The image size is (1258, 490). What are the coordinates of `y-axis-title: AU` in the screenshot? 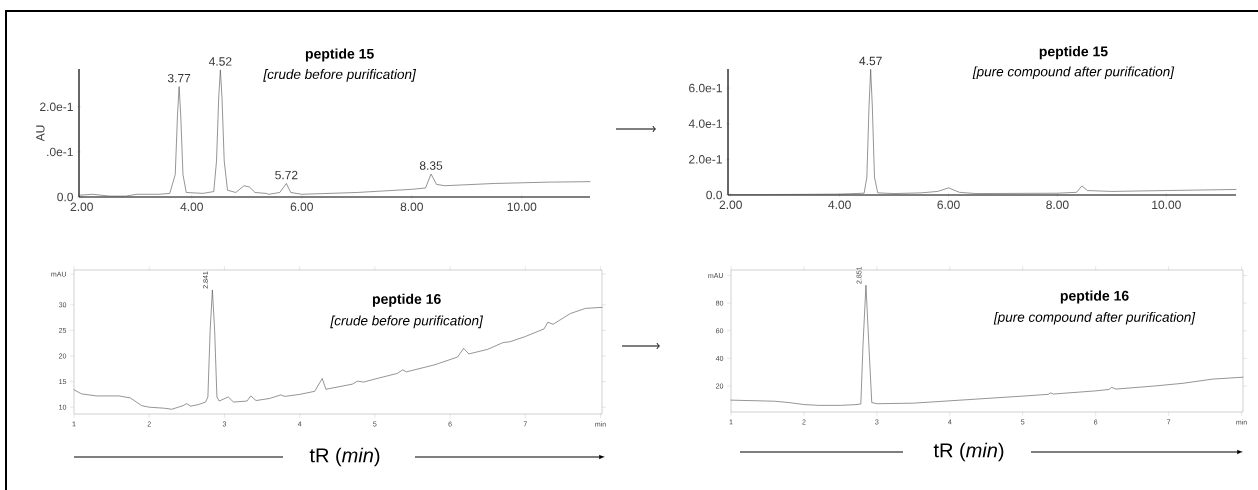 It's located at (40, 133).